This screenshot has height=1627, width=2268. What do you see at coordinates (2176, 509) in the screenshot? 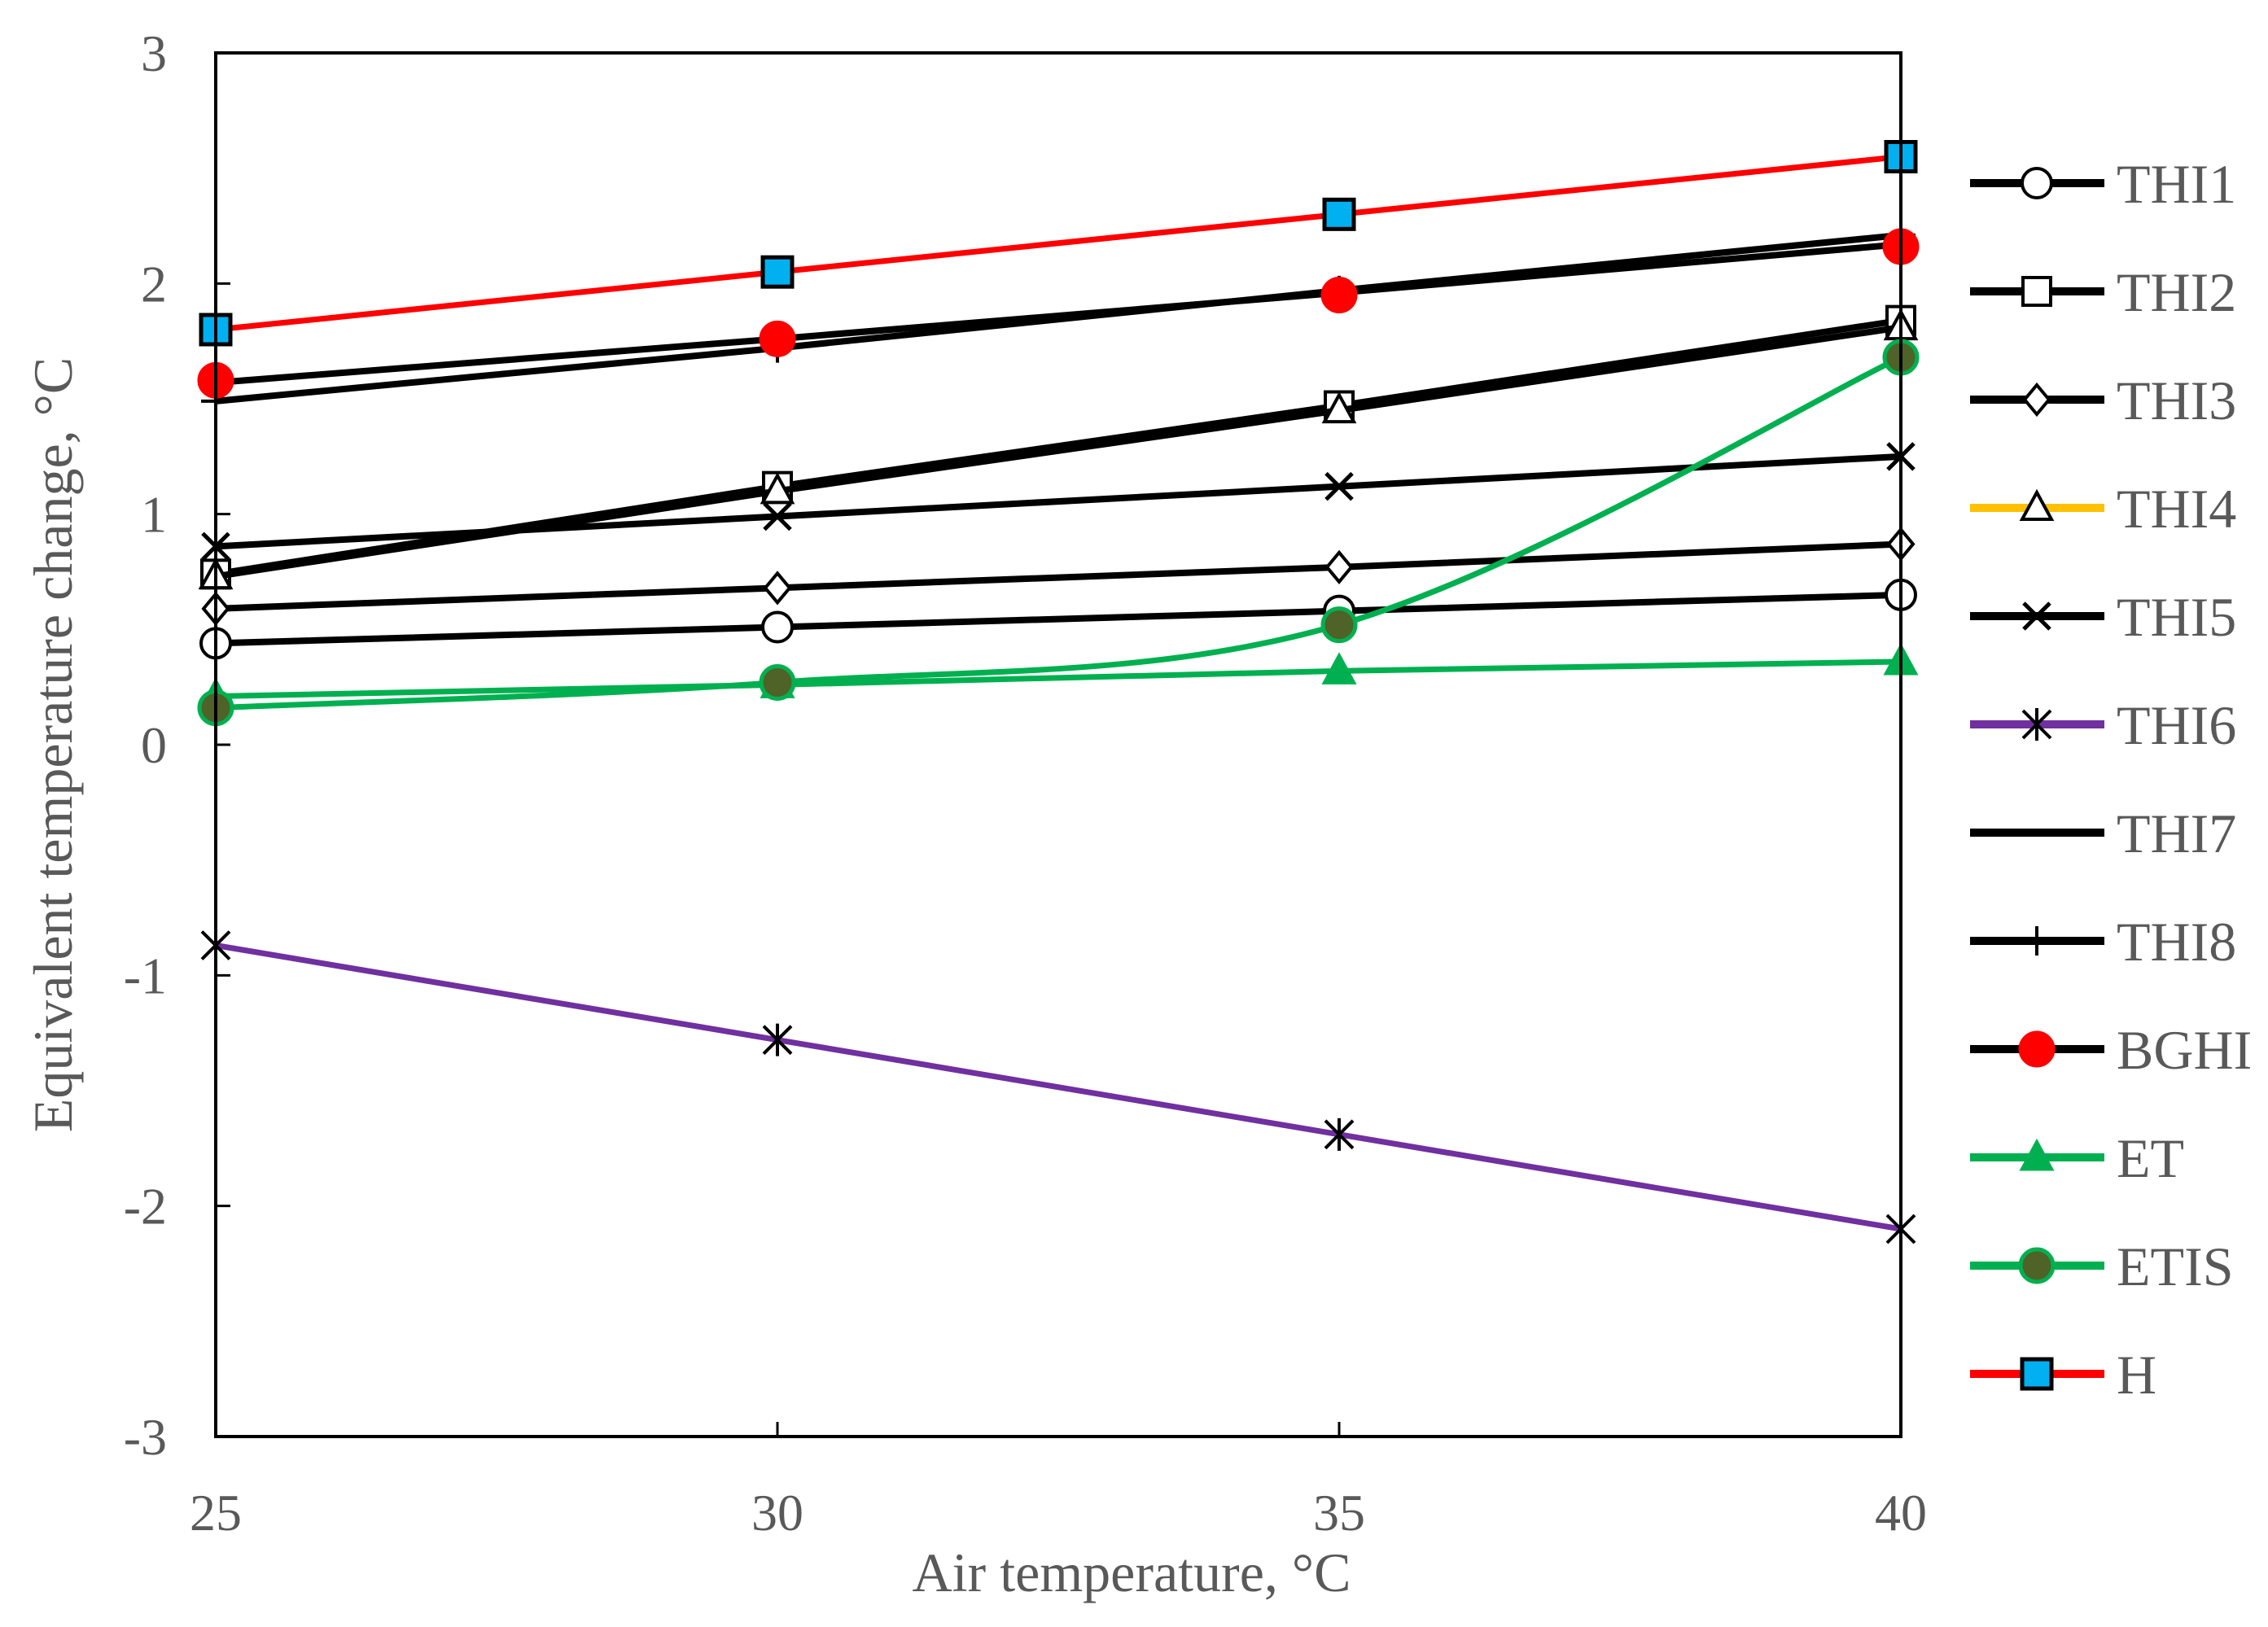
I see `legend-label: THI4` at bounding box center [2176, 509].